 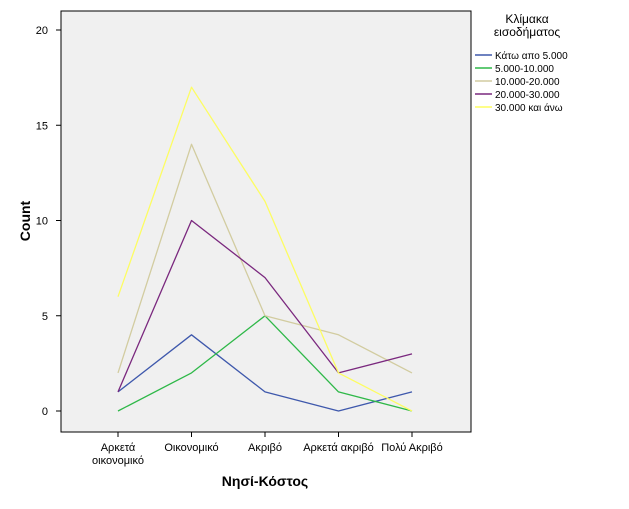 What do you see at coordinates (118, 454) in the screenshot?
I see `x-tick-label: Αρκετά οικονομικό` at bounding box center [118, 454].